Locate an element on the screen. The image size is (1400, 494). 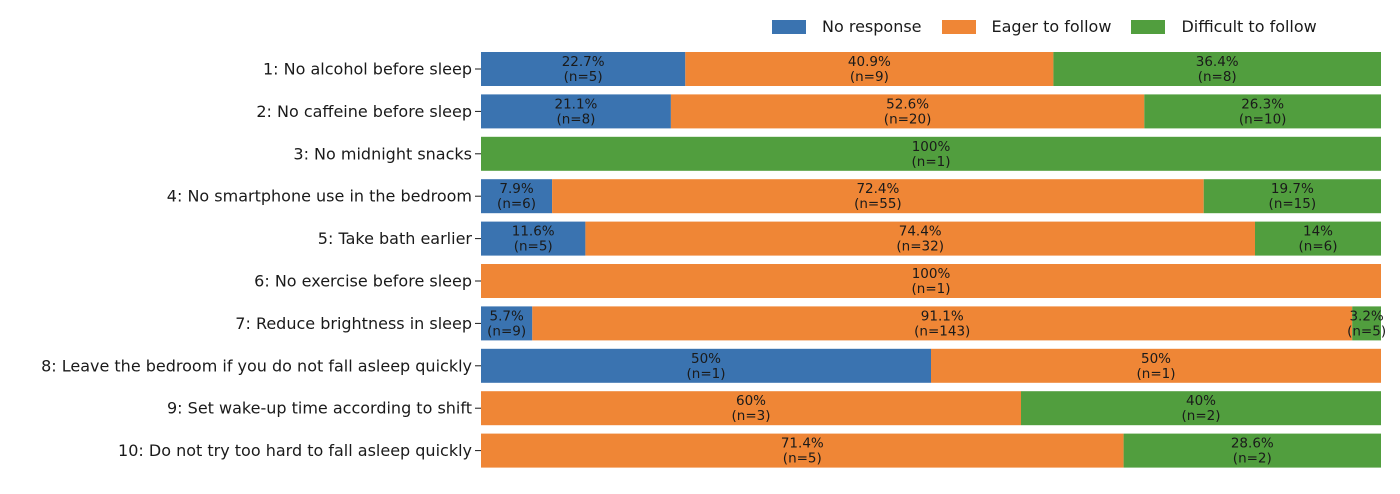
legend-item-eager: Eager to follow is located at coordinates (1026, 26).